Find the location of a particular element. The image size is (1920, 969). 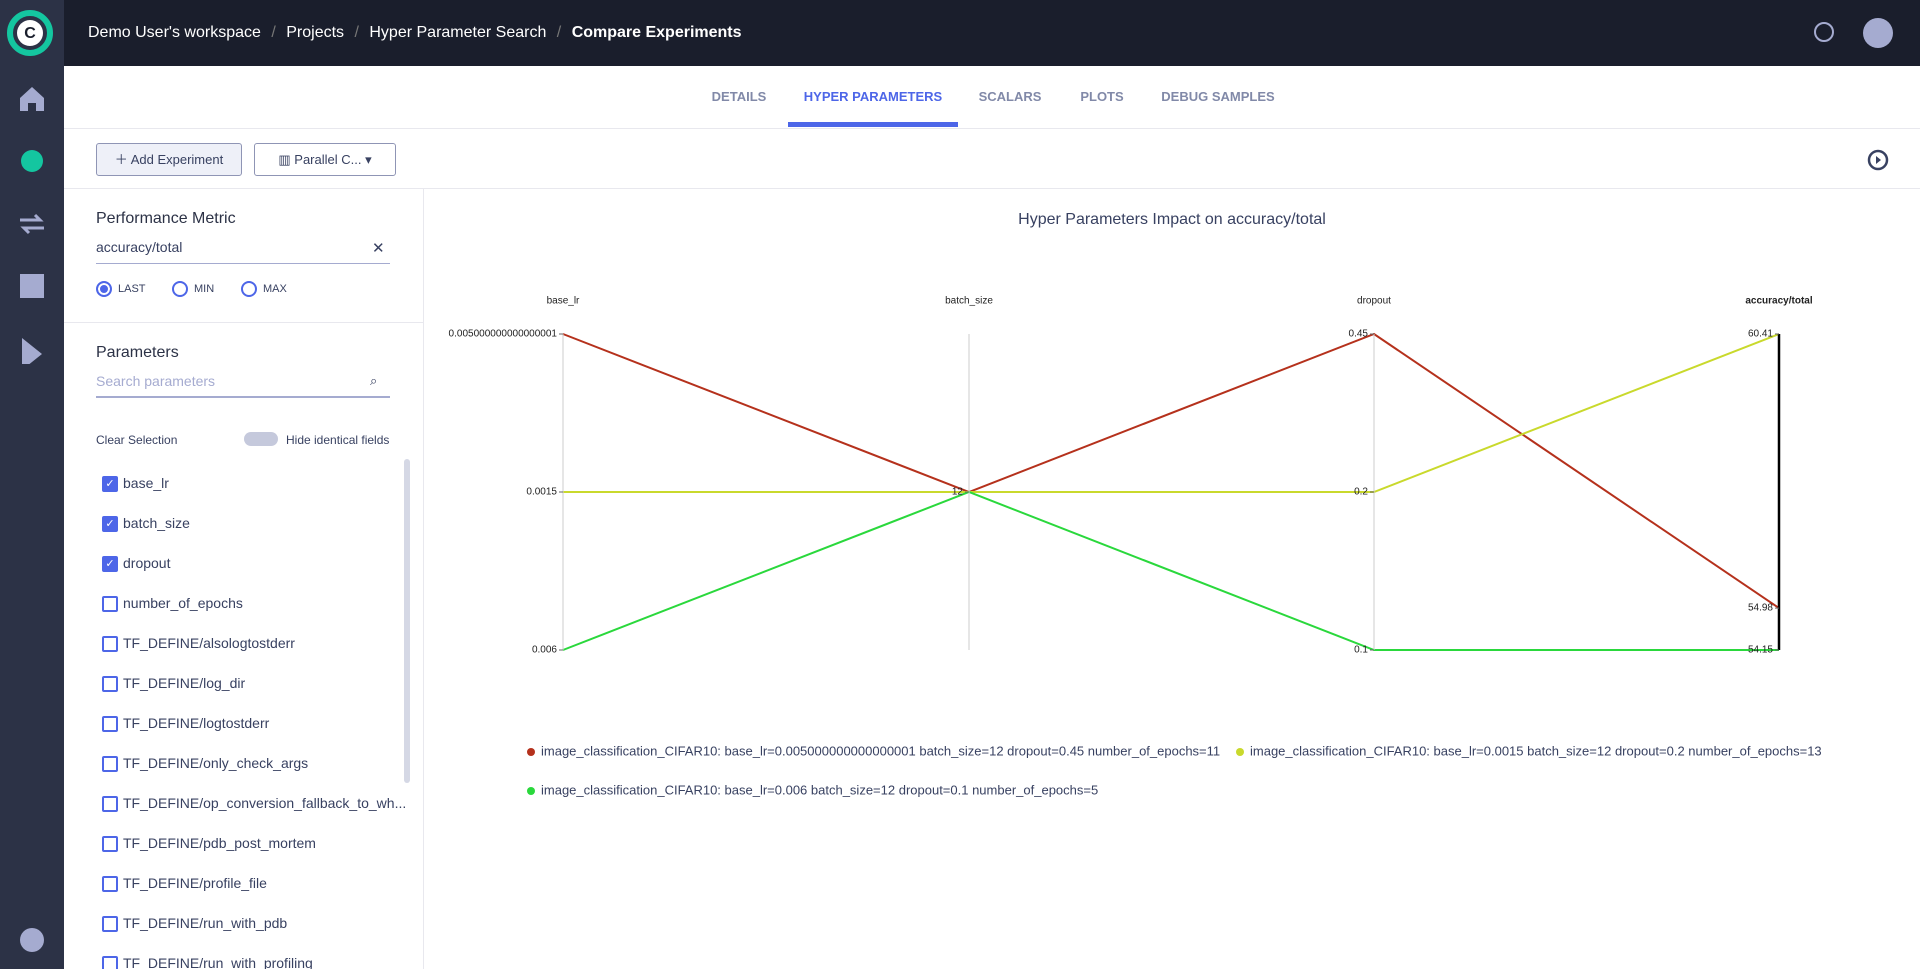

tick-label: 12 is located at coordinates (958, 492).